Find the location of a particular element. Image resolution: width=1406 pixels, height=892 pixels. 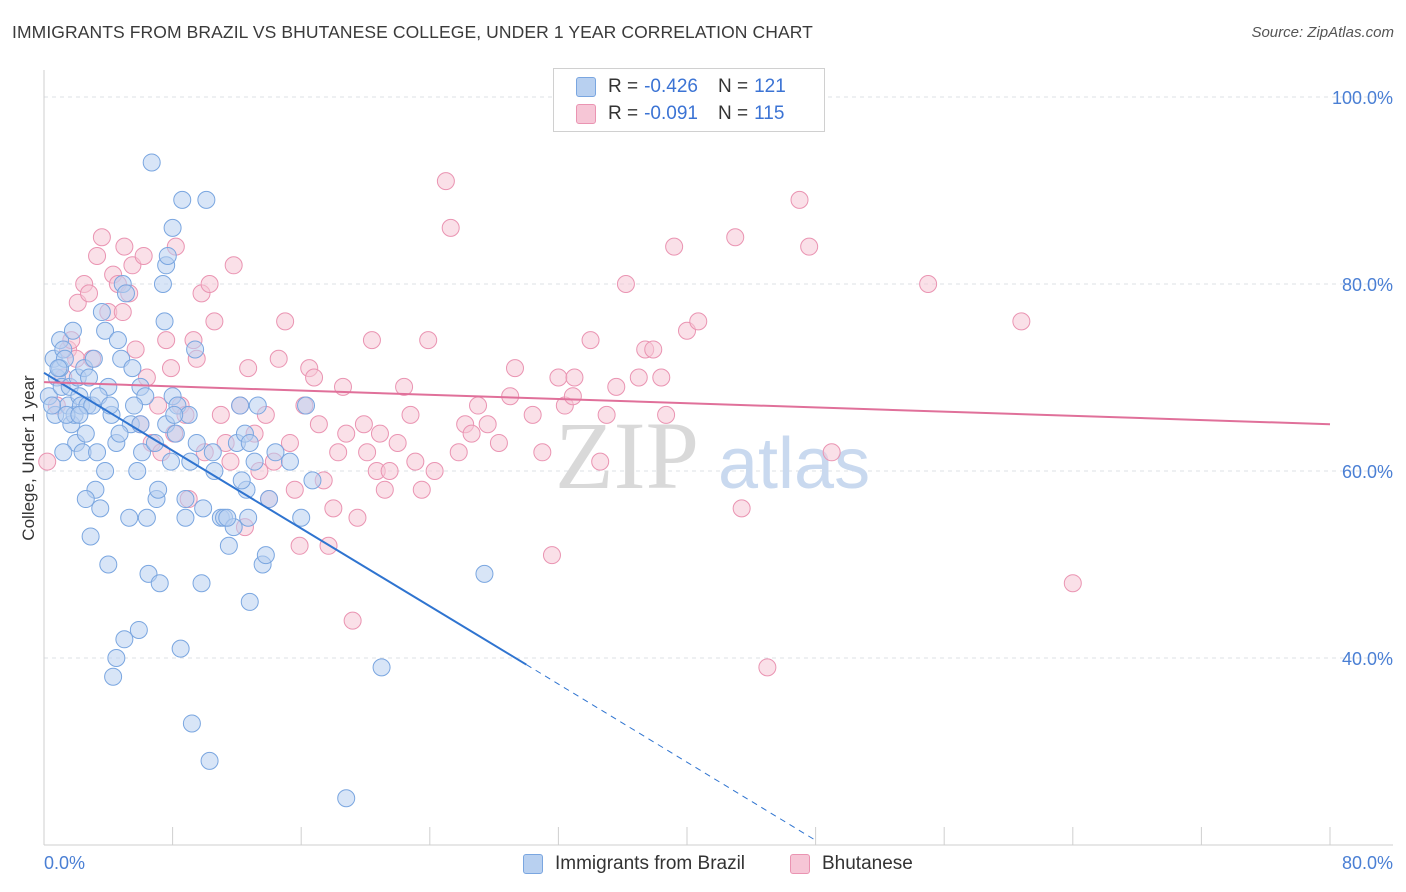

bhutanese-n-label: N = is located at coordinates (733, 113).